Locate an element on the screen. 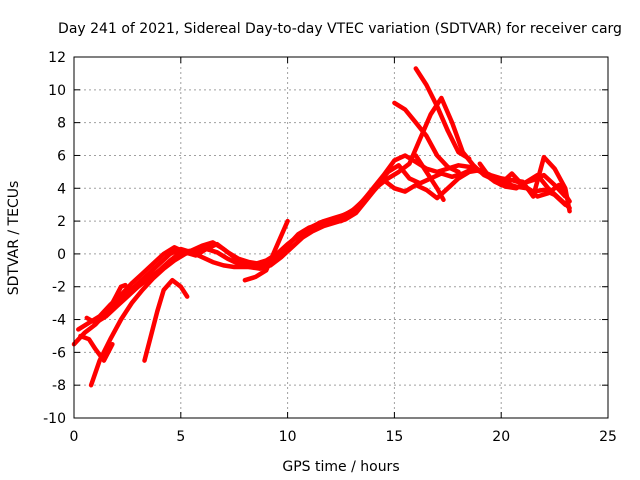 The height and width of the screenshot is (480, 640). y-tick-label: 6 is located at coordinates (61, 156).